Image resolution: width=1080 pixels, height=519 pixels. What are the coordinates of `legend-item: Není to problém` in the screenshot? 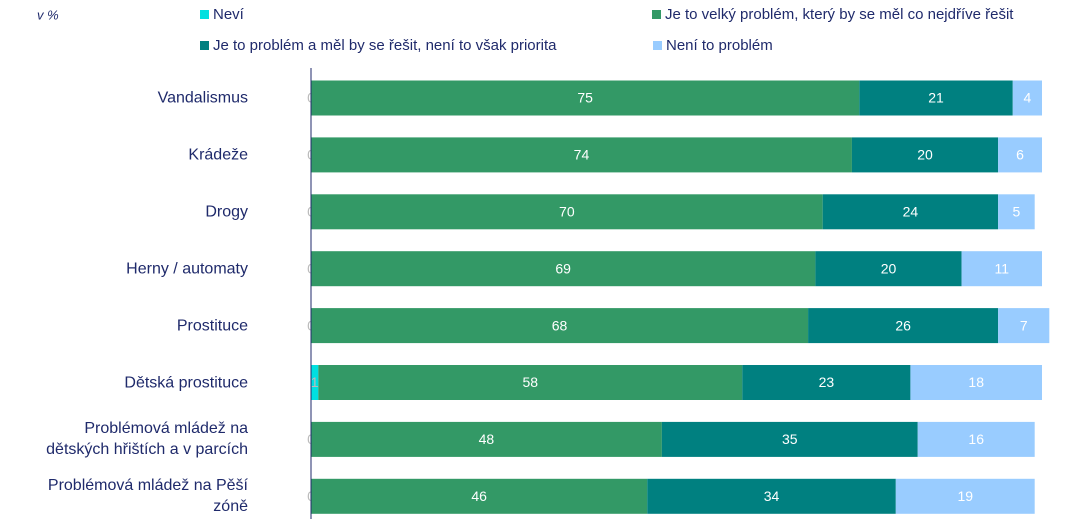 It's located at (713, 45).